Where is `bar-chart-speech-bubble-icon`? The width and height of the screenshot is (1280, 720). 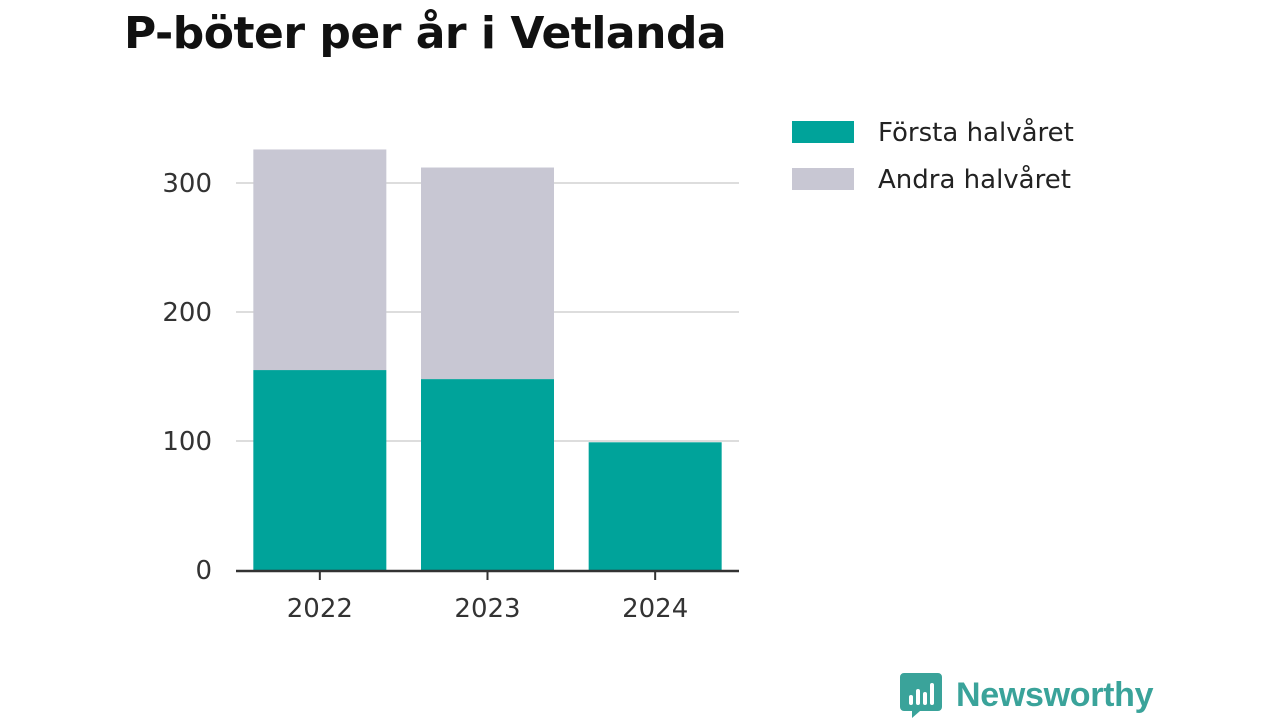 bar-chart-speech-bubble-icon is located at coordinates (921, 695).